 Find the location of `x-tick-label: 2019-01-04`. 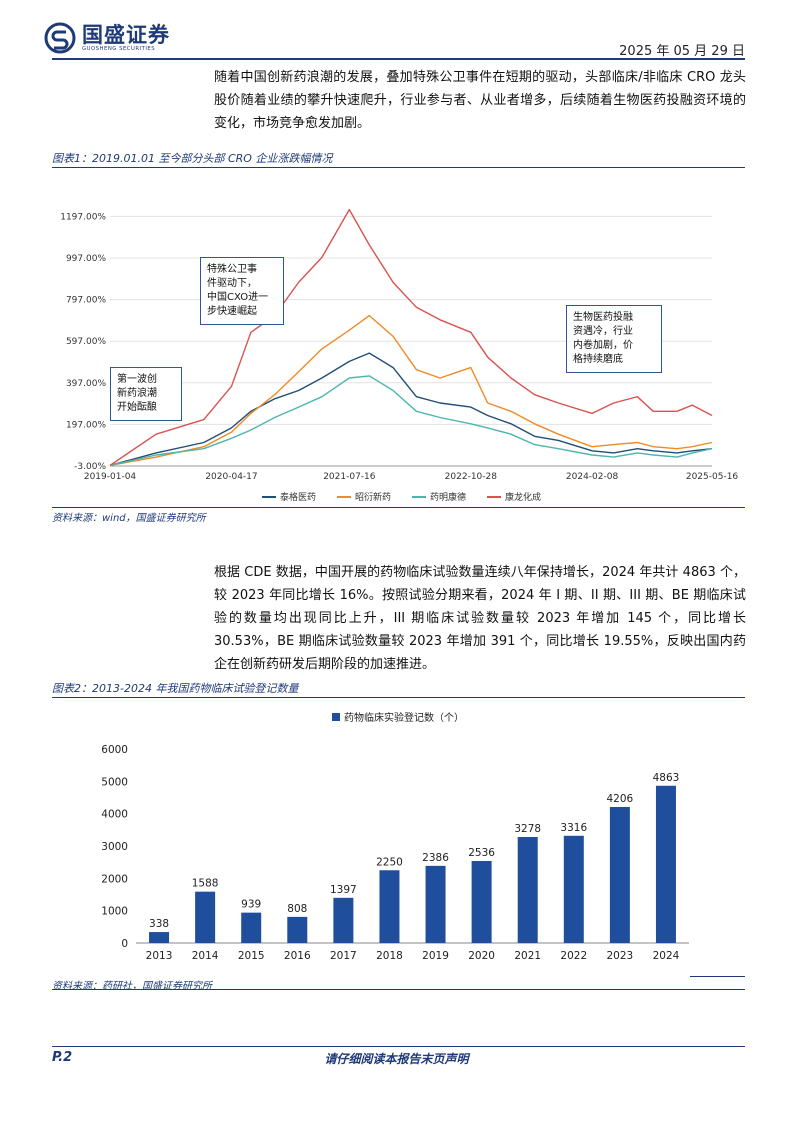

x-tick-label: 2019-01-04 is located at coordinates (110, 477).